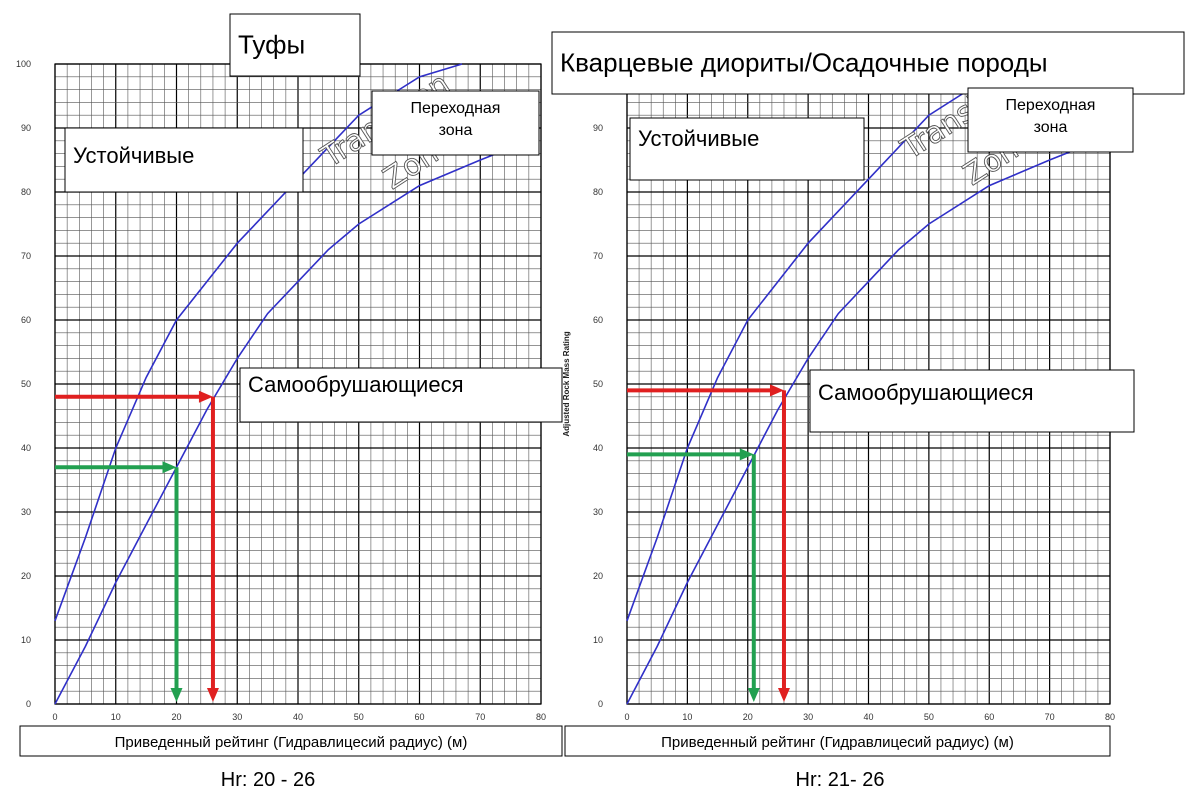 This screenshot has height=796, width=1194. I want to click on hr-range-caption: Hr: 20 - 26, so click(268, 780).